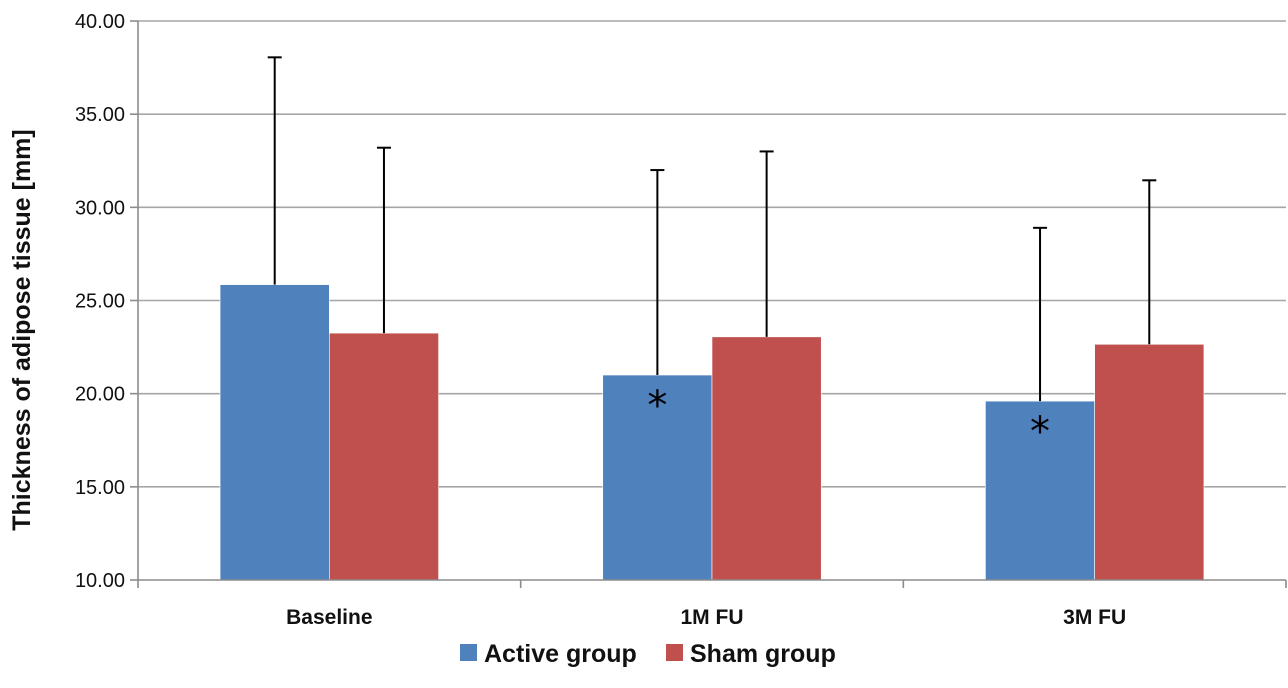 This screenshot has height=688, width=1288. What do you see at coordinates (100, 395) in the screenshot?
I see `y-tick-label: 20.00` at bounding box center [100, 395].